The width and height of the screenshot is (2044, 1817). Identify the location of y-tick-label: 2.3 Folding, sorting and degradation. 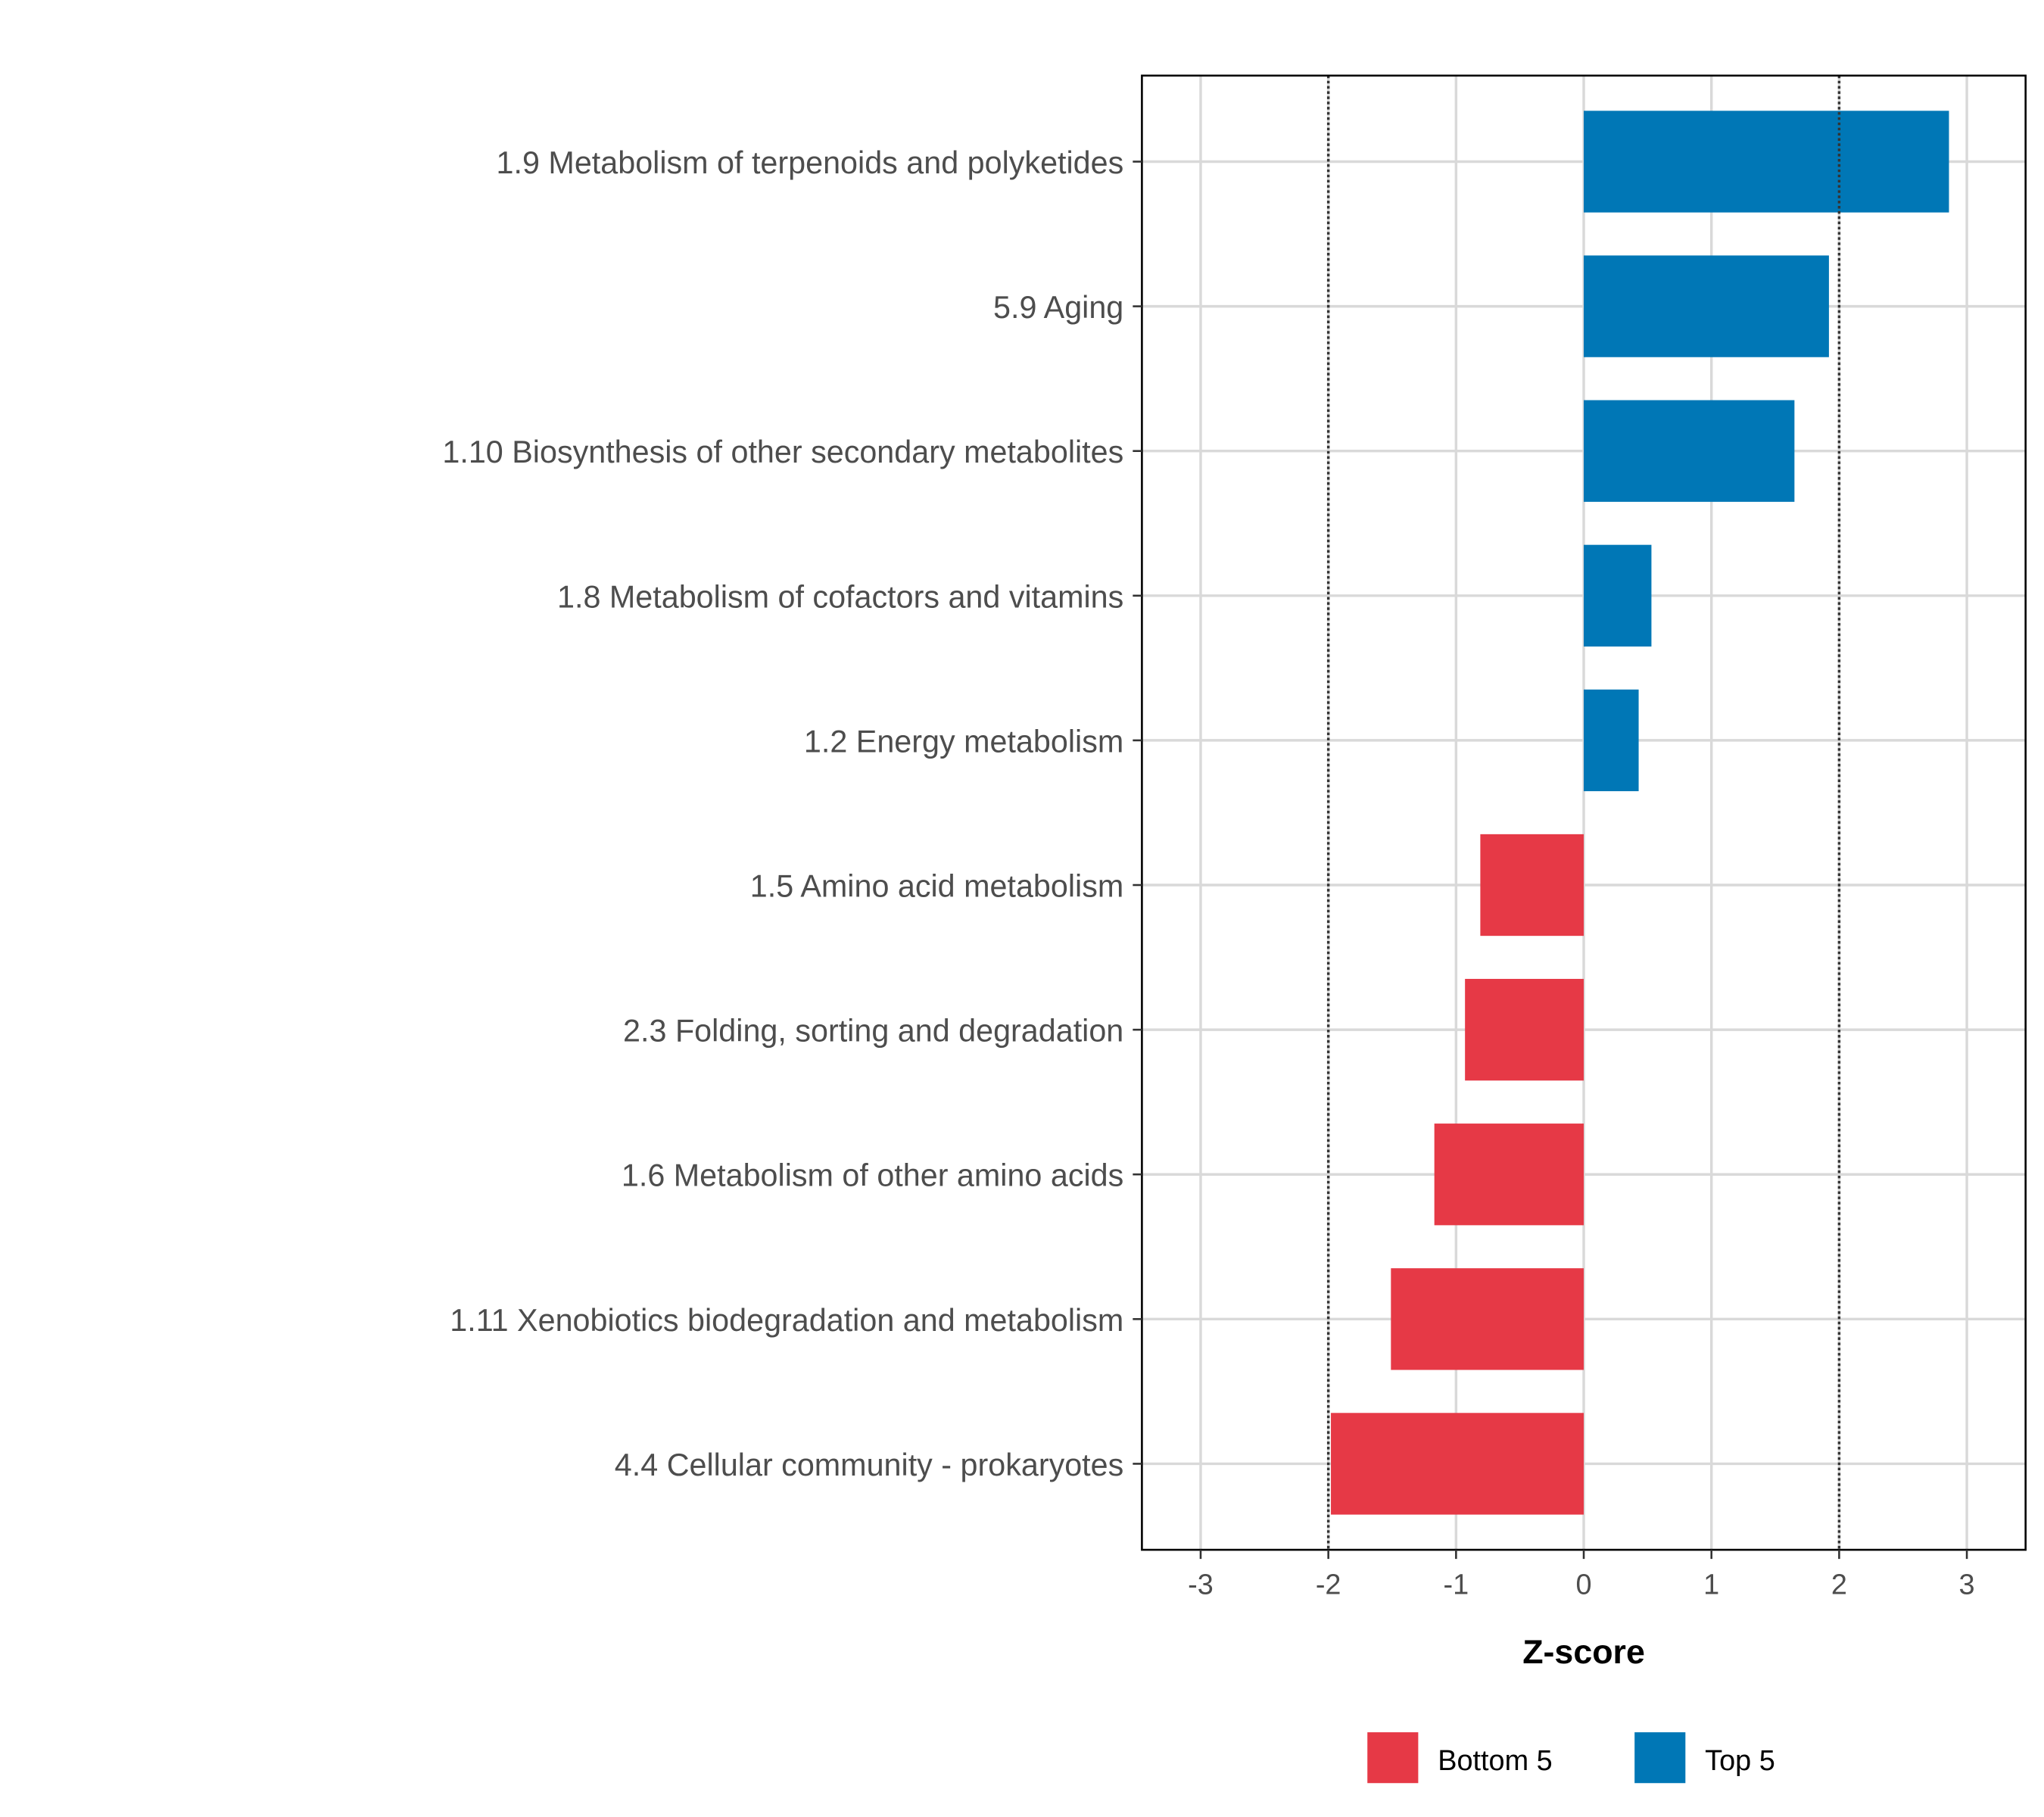
(873, 1031).